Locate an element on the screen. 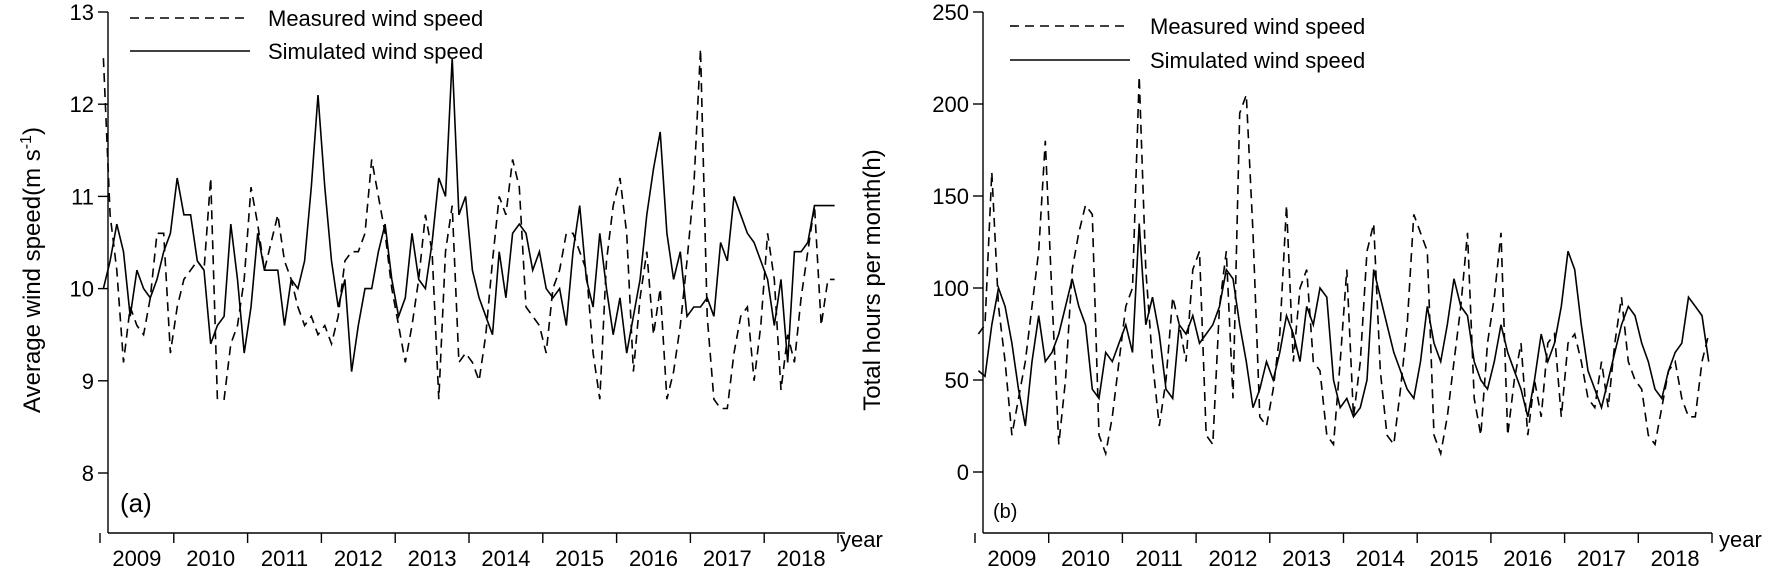 The image size is (1770, 587). panel-b-year-label: 2014 is located at coordinates (1380, 558).